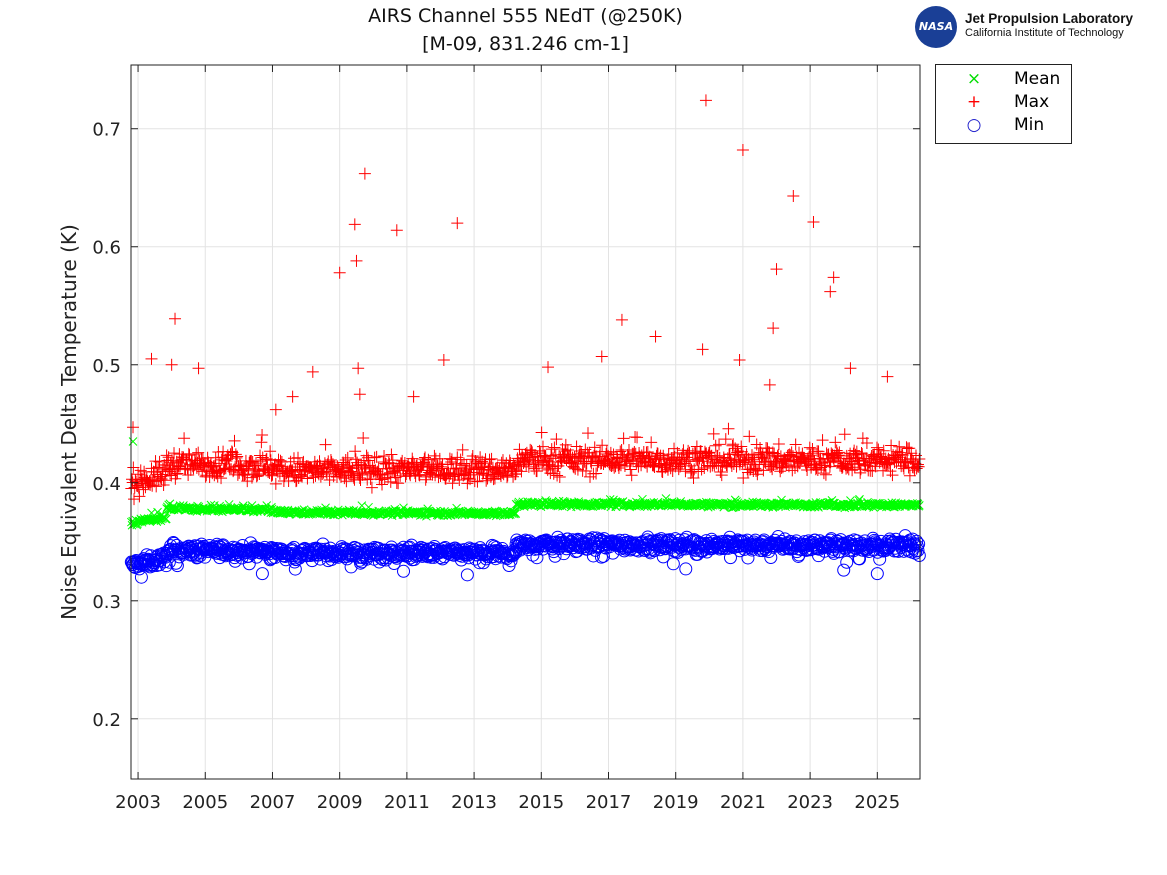 The image size is (1167, 875). What do you see at coordinates (877, 802) in the screenshot?
I see `x-tick-label: 2025` at bounding box center [877, 802].